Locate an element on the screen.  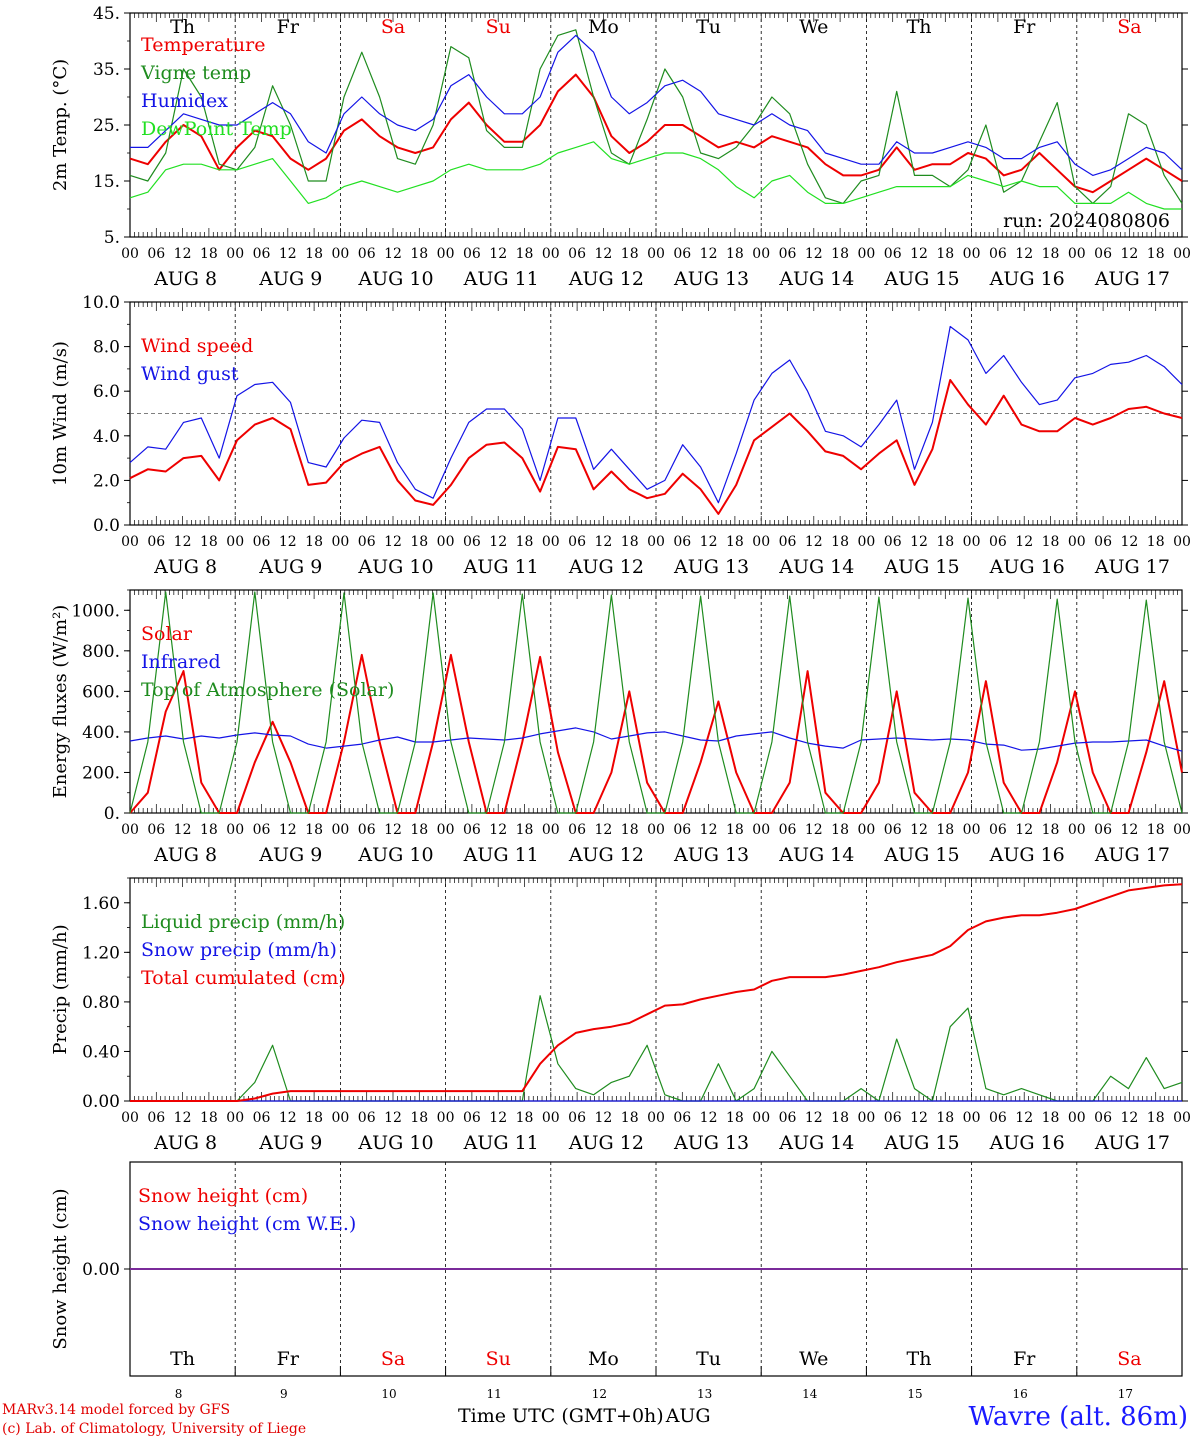
day-number-label: 11 is located at coordinates (494, 1394).